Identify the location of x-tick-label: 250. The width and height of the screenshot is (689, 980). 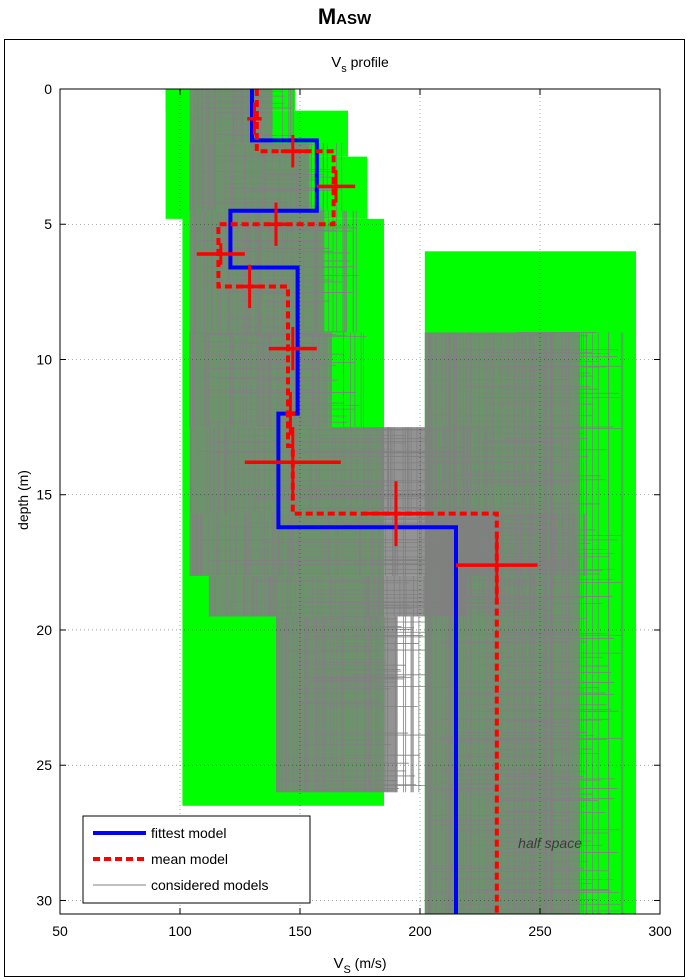
(540, 931).